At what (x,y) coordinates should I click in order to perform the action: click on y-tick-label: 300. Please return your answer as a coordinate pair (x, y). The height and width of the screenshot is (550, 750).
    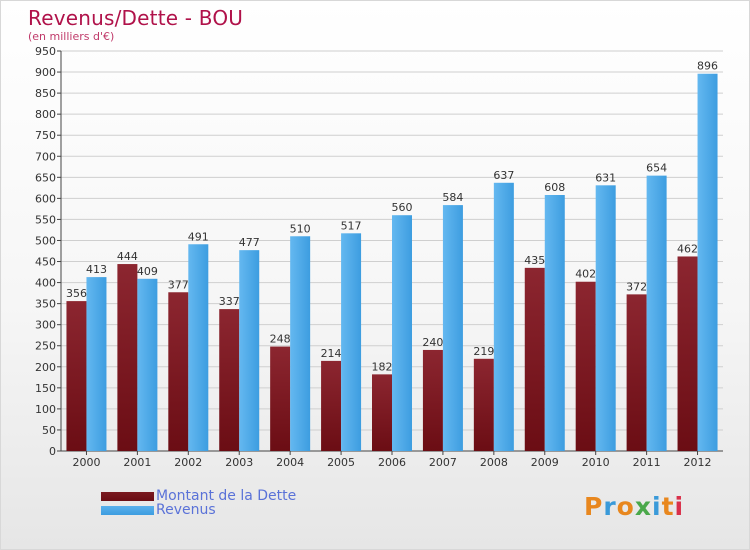
    Looking at the image, I should click on (45, 325).